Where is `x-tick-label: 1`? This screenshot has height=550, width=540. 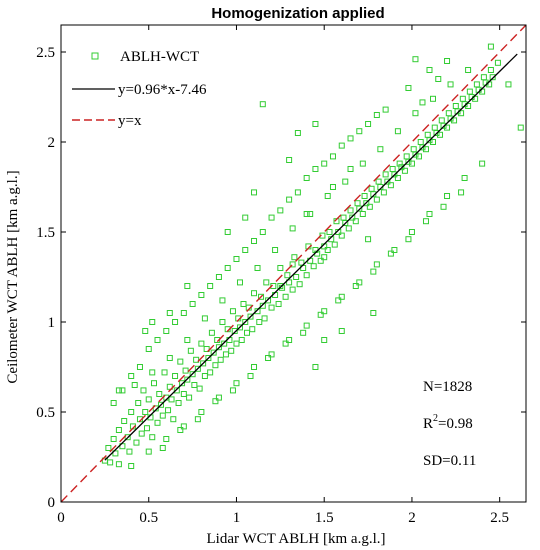 x-tick-label: 1 is located at coordinates (237, 518).